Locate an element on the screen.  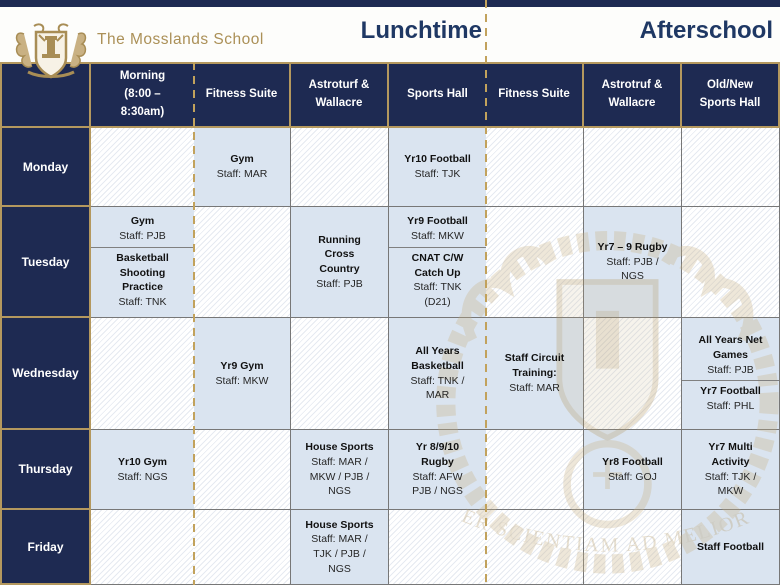
cell-monday-morning is located at coordinates (142, 167).